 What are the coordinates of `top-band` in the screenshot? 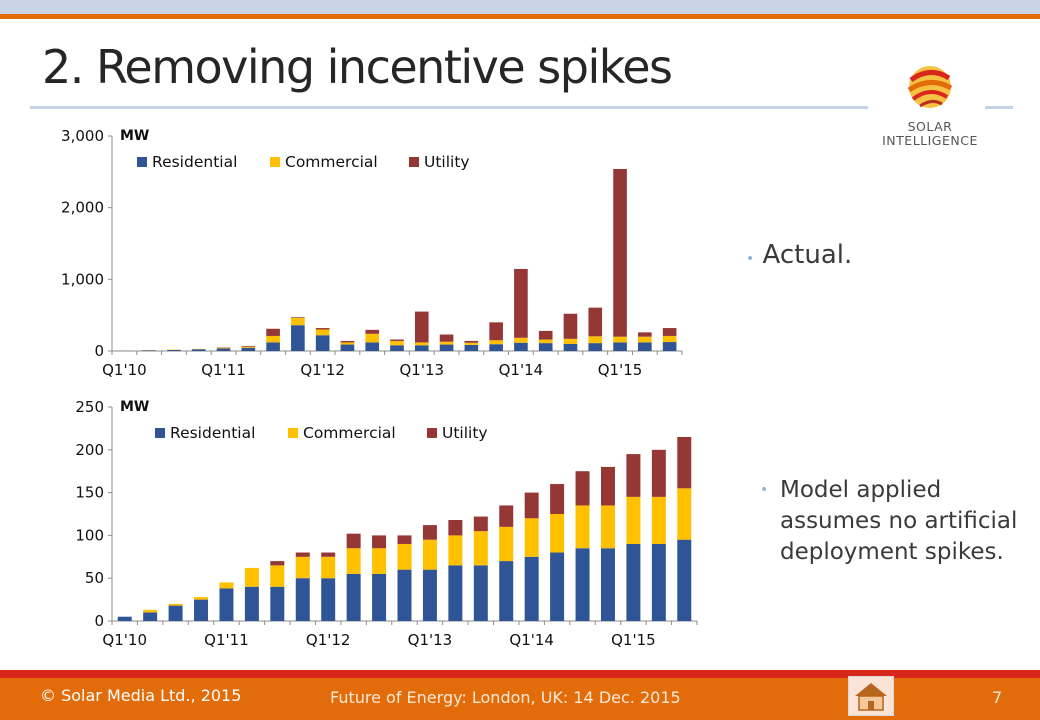 It's located at (520, 7).